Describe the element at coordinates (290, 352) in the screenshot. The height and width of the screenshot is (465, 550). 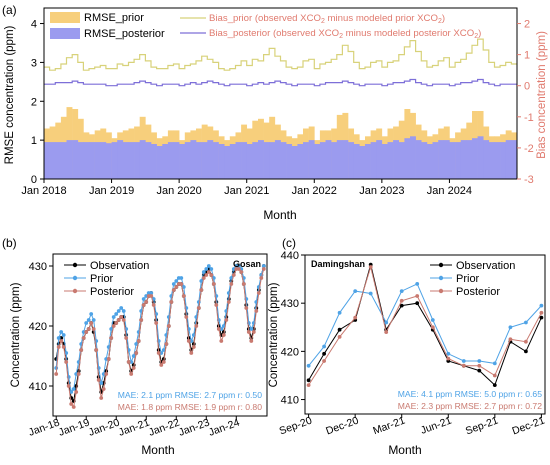
I see `y-axis-tick-label: 420` at that location.